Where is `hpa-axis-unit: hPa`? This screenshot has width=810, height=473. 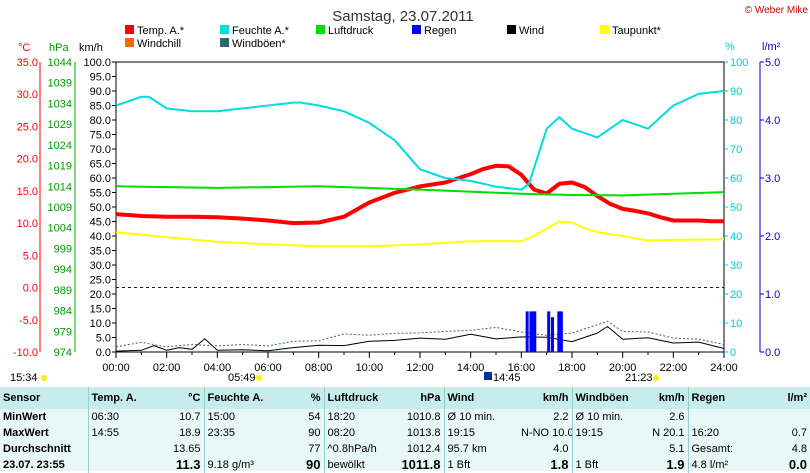 hpa-axis-unit: hPa is located at coordinates (59, 48).